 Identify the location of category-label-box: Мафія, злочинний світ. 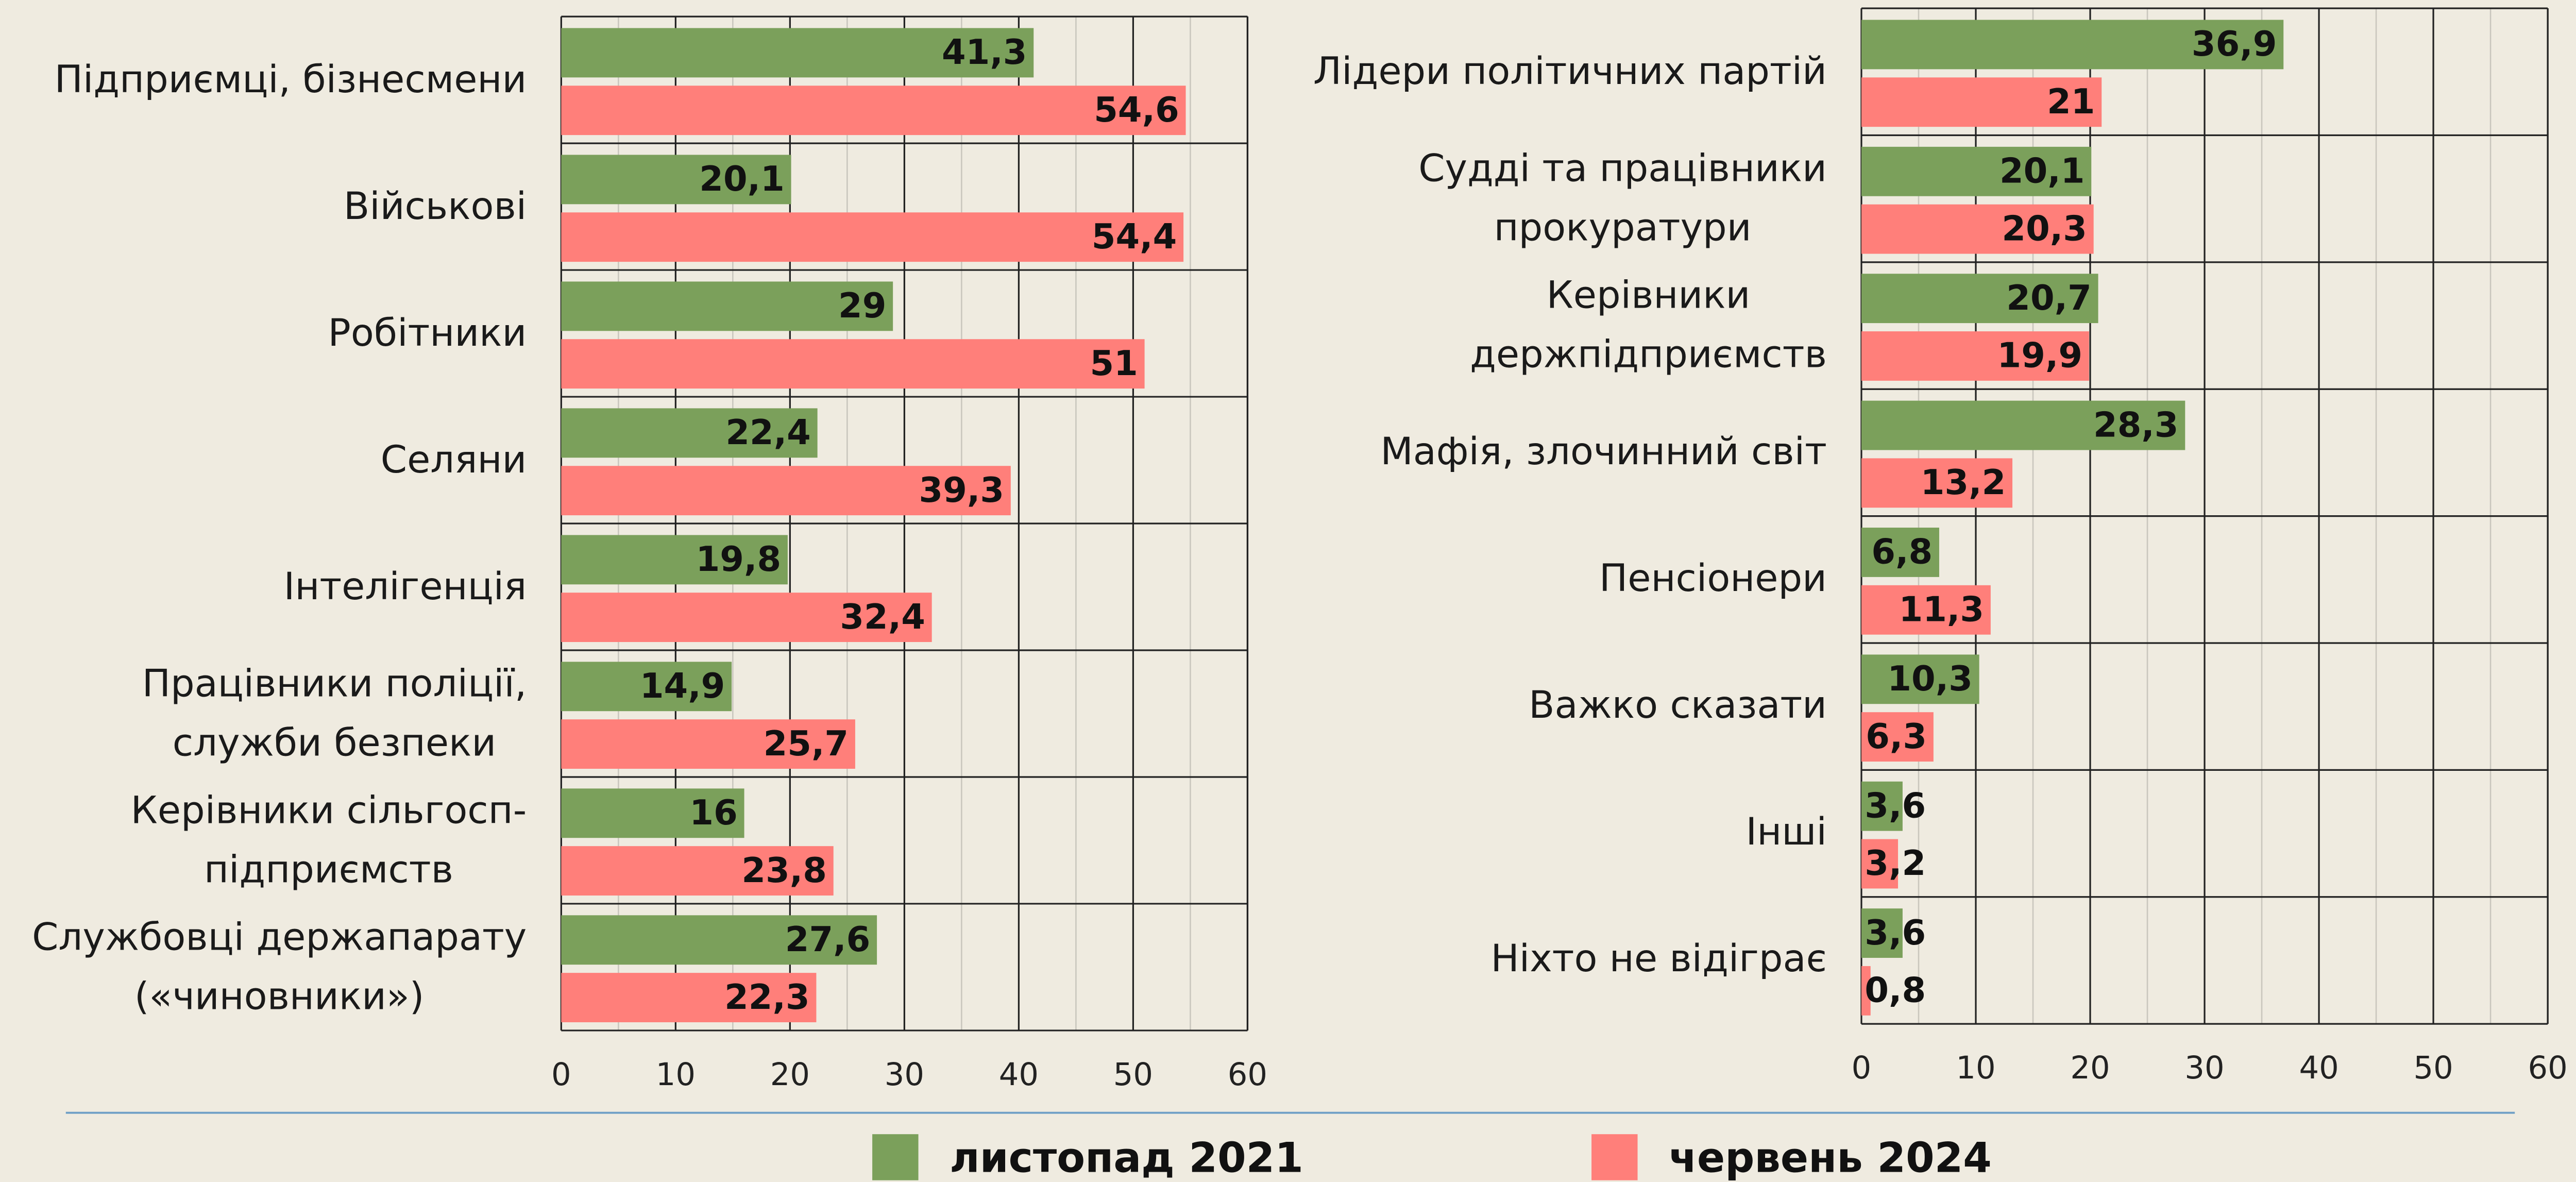
(1539, 453).